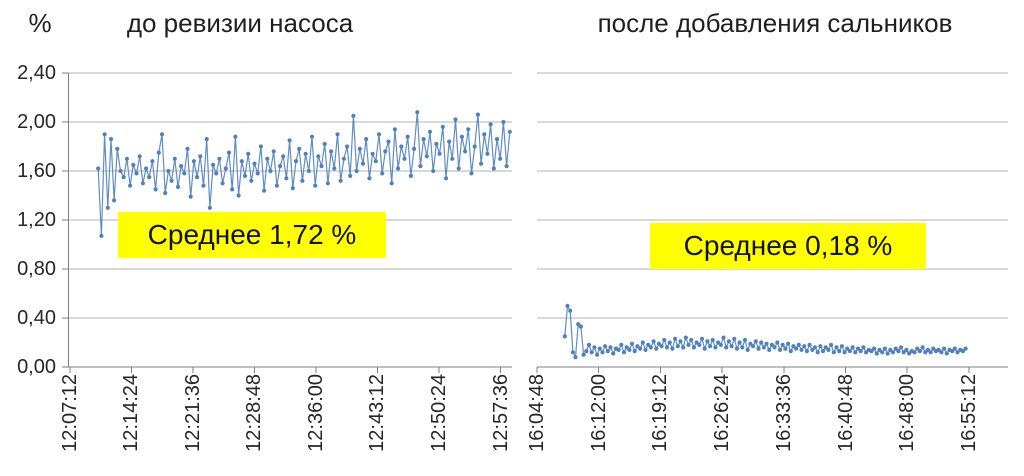 Image resolution: width=1024 pixels, height=476 pixels. I want to click on series-line, so click(304, 174).